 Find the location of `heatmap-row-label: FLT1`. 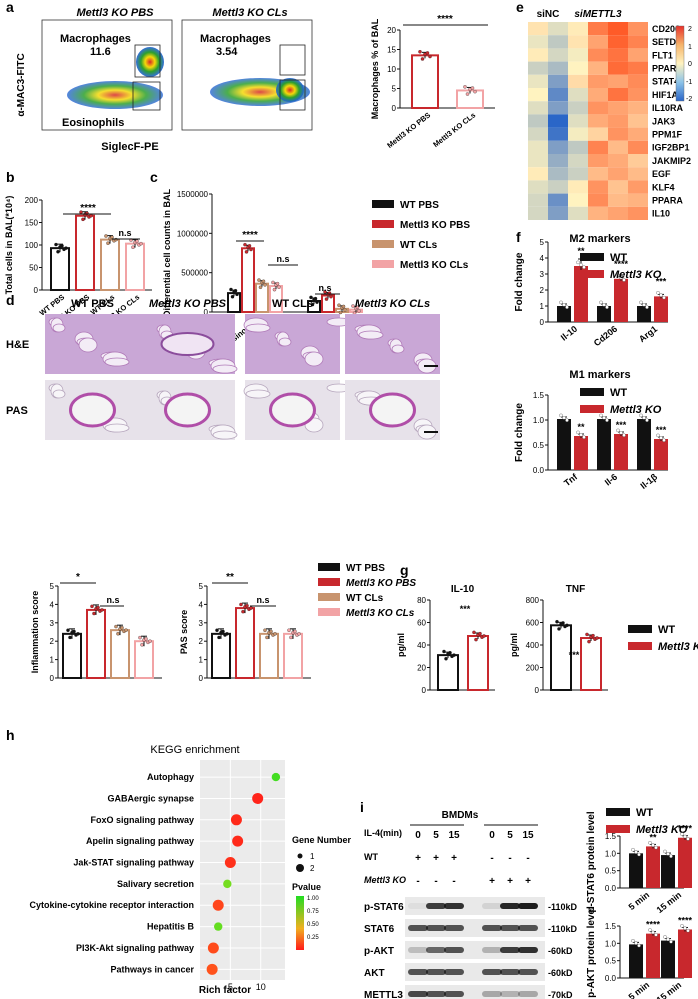

heatmap-row-label: FLT1 is located at coordinates (662, 55).